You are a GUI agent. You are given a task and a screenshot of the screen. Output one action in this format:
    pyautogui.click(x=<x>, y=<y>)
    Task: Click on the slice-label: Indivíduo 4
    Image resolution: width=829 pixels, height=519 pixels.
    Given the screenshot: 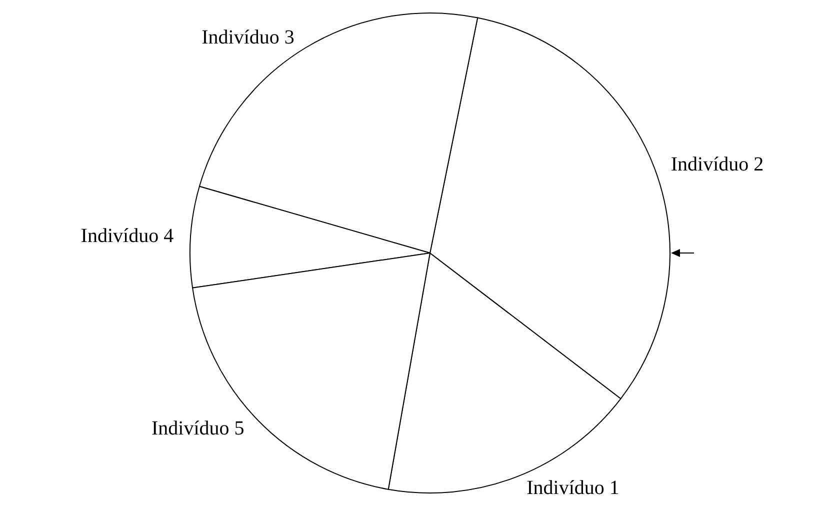 What is the action you would take?
    pyautogui.click(x=127, y=235)
    